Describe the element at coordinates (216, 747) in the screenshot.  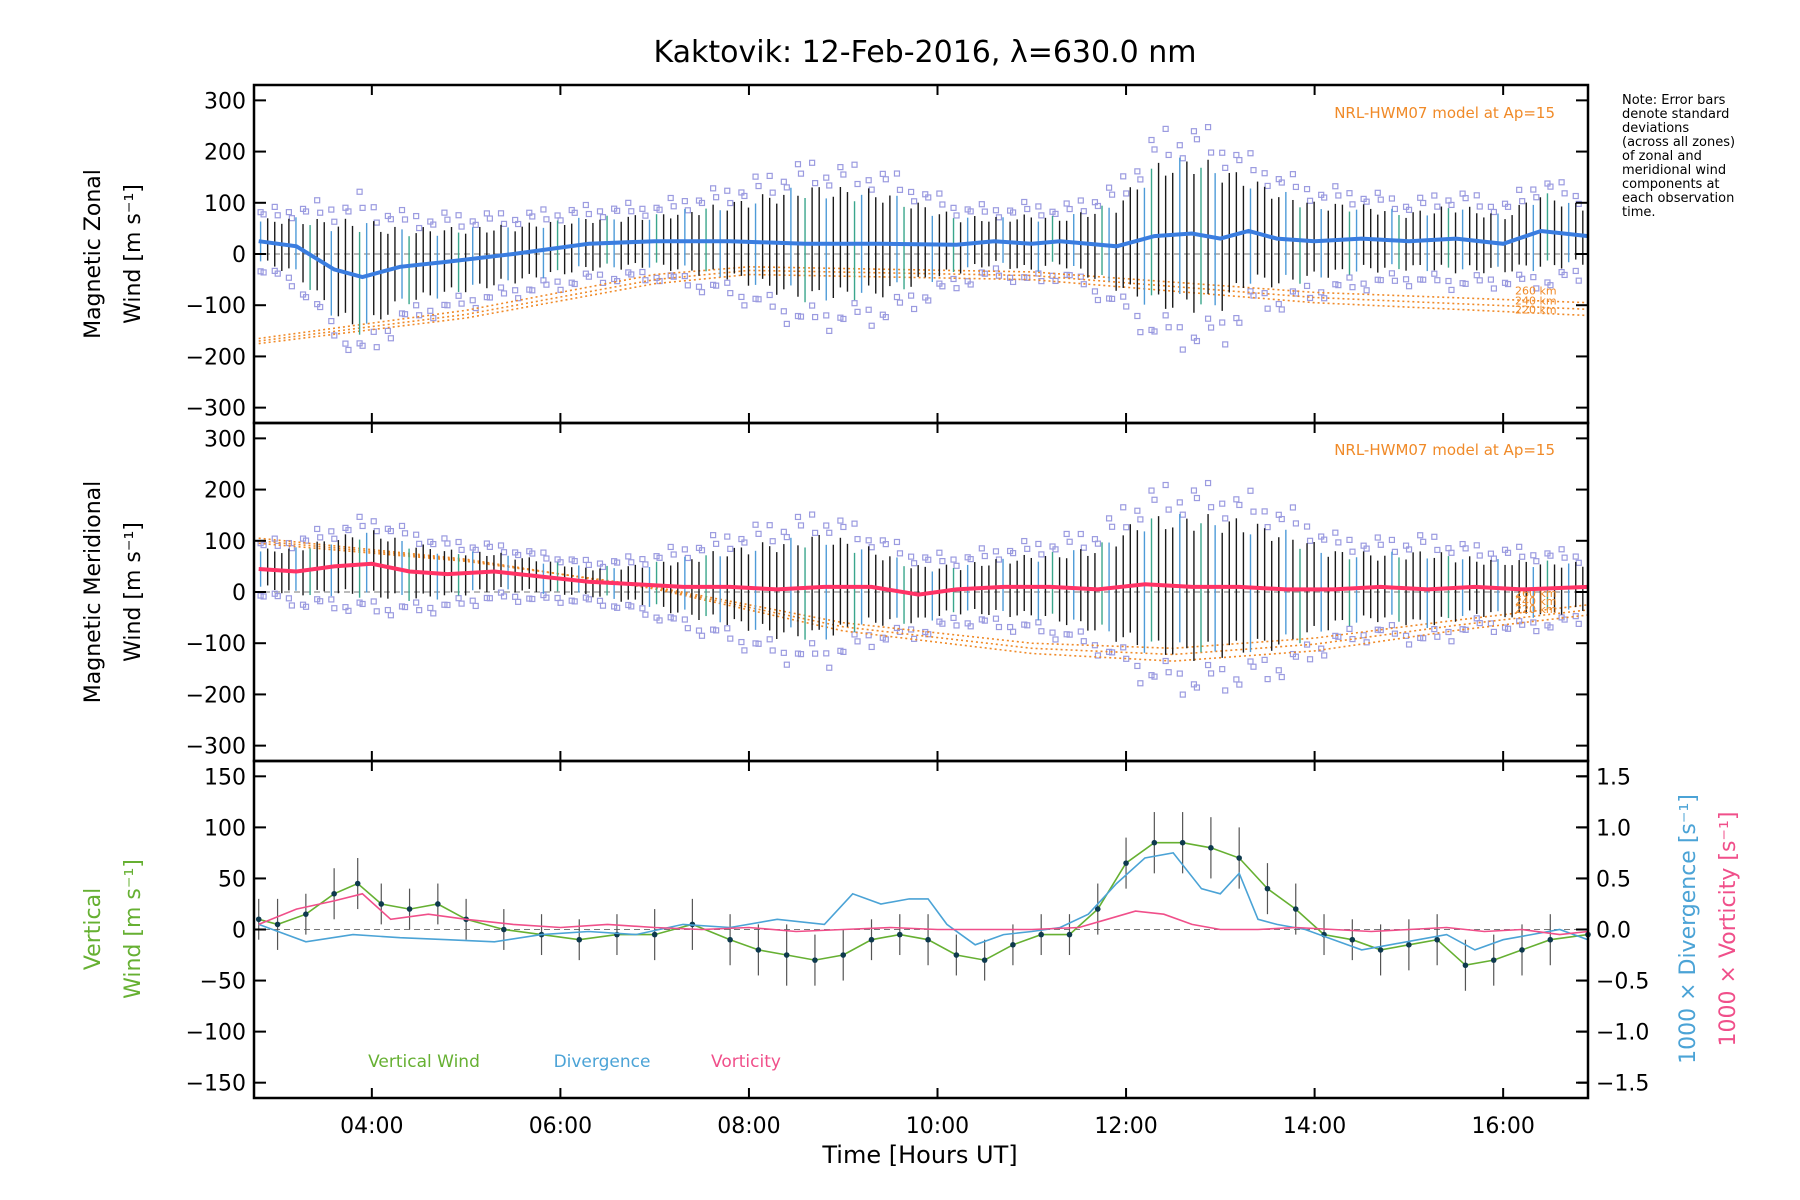
I see `y-tick-label: −300` at that location.